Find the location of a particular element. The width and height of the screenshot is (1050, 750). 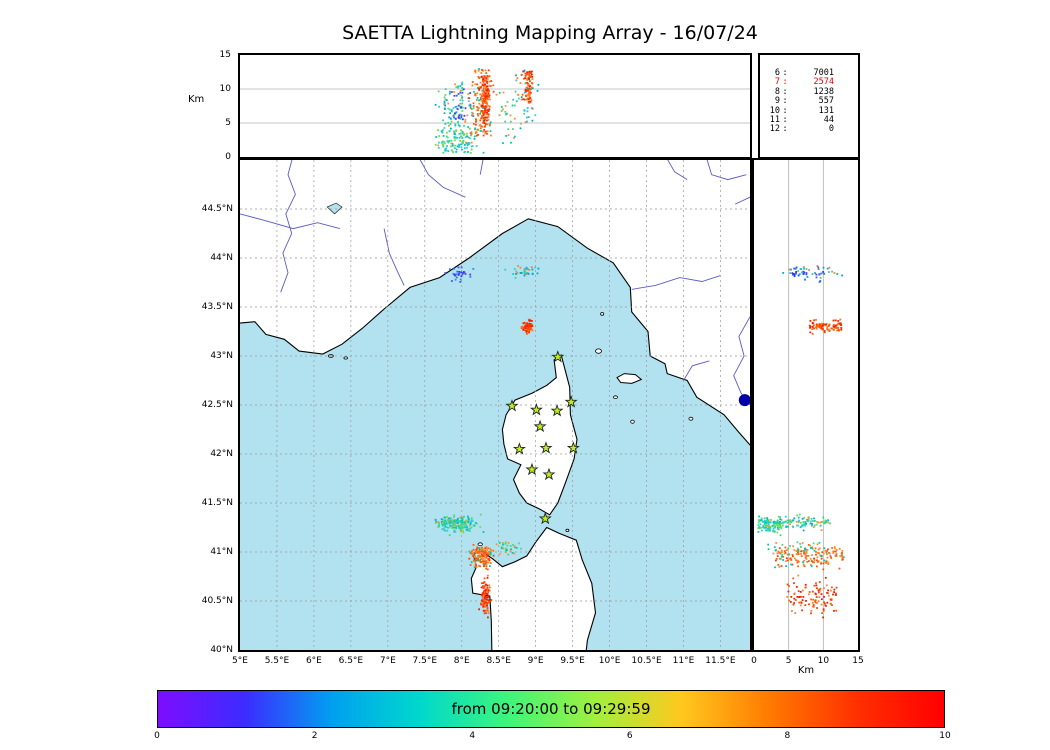

colorbar-tick-label: 0 is located at coordinates (157, 736).